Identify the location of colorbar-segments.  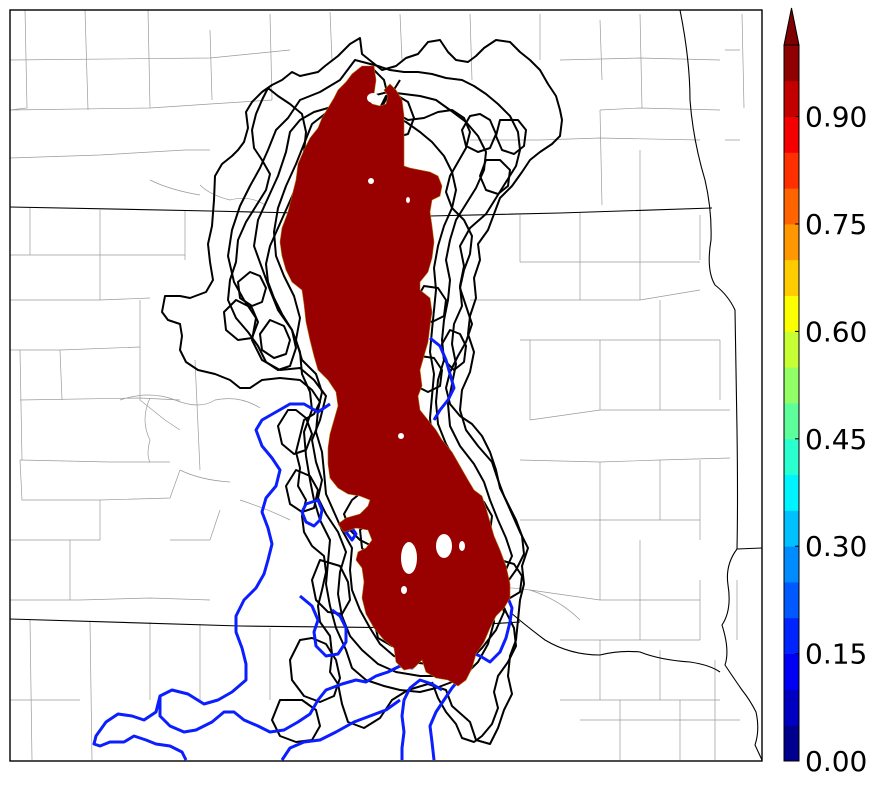
(791, 403).